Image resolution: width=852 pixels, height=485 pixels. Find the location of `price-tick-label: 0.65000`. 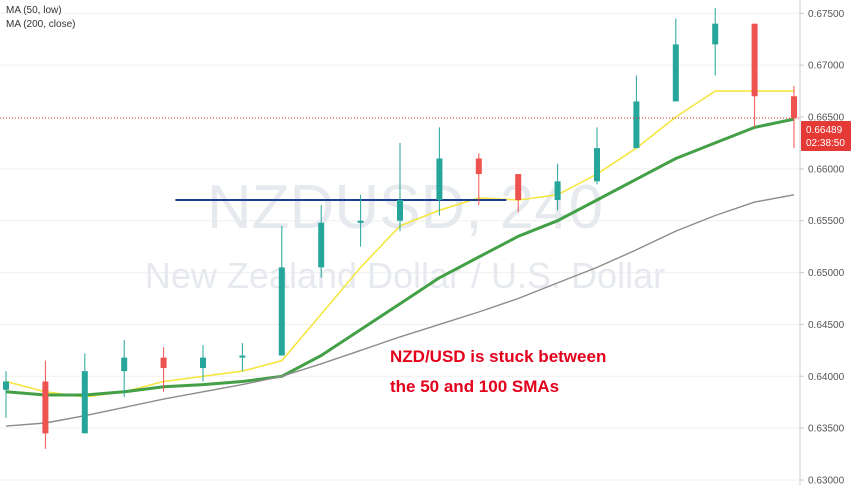

price-tick-label: 0.65000 is located at coordinates (826, 273).